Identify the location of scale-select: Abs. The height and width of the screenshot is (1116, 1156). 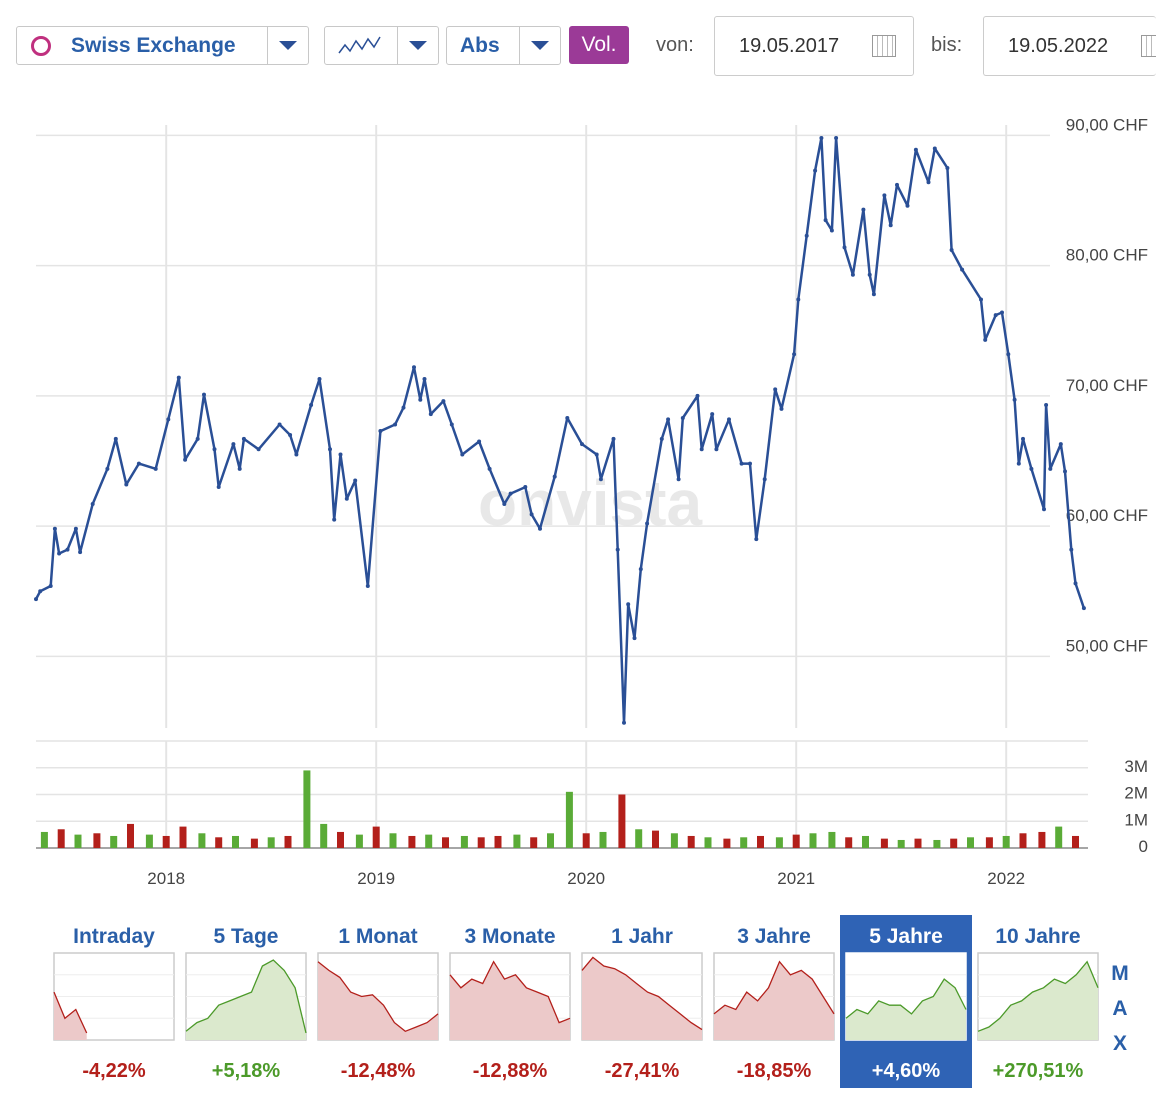
(503, 45).